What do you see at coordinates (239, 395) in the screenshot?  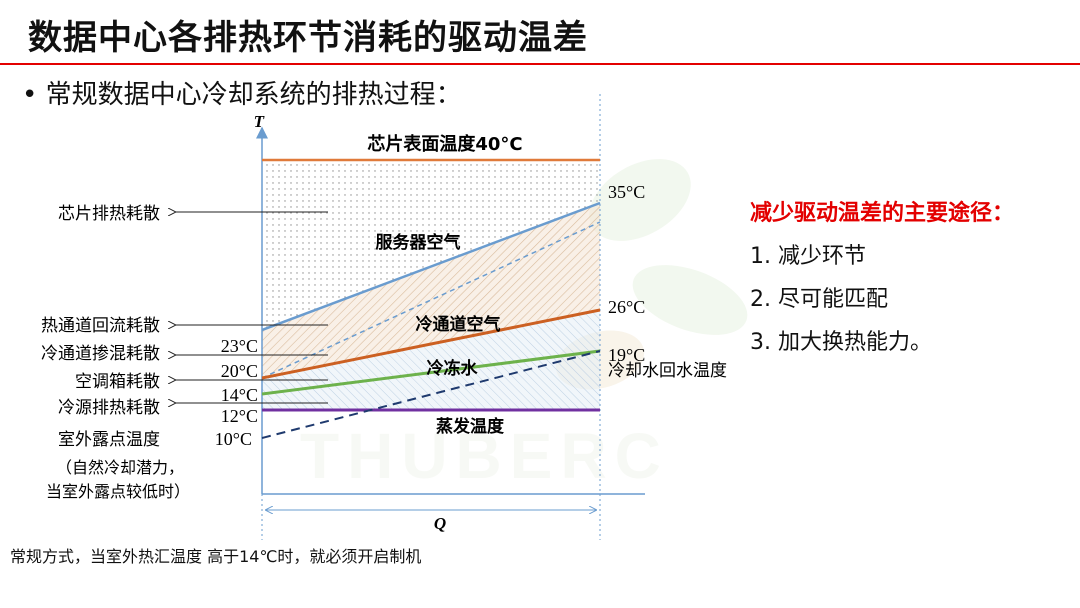 I see `temp-14: 14°C` at bounding box center [239, 395].